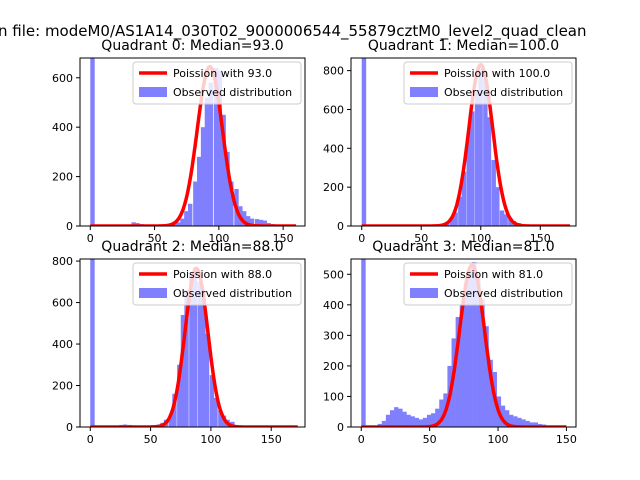 Image resolution: width=640 pixels, height=480 pixels. Describe the element at coordinates (497, 73) in the screenshot. I see `legend-entry-poisson: Poission with 100.0` at that location.